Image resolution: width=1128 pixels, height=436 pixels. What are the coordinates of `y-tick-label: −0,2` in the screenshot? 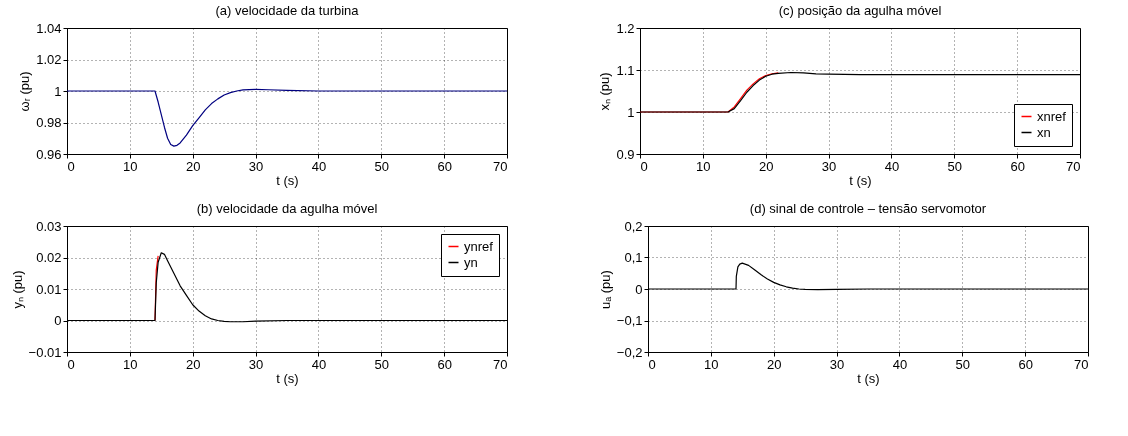 It's located at (629, 352).